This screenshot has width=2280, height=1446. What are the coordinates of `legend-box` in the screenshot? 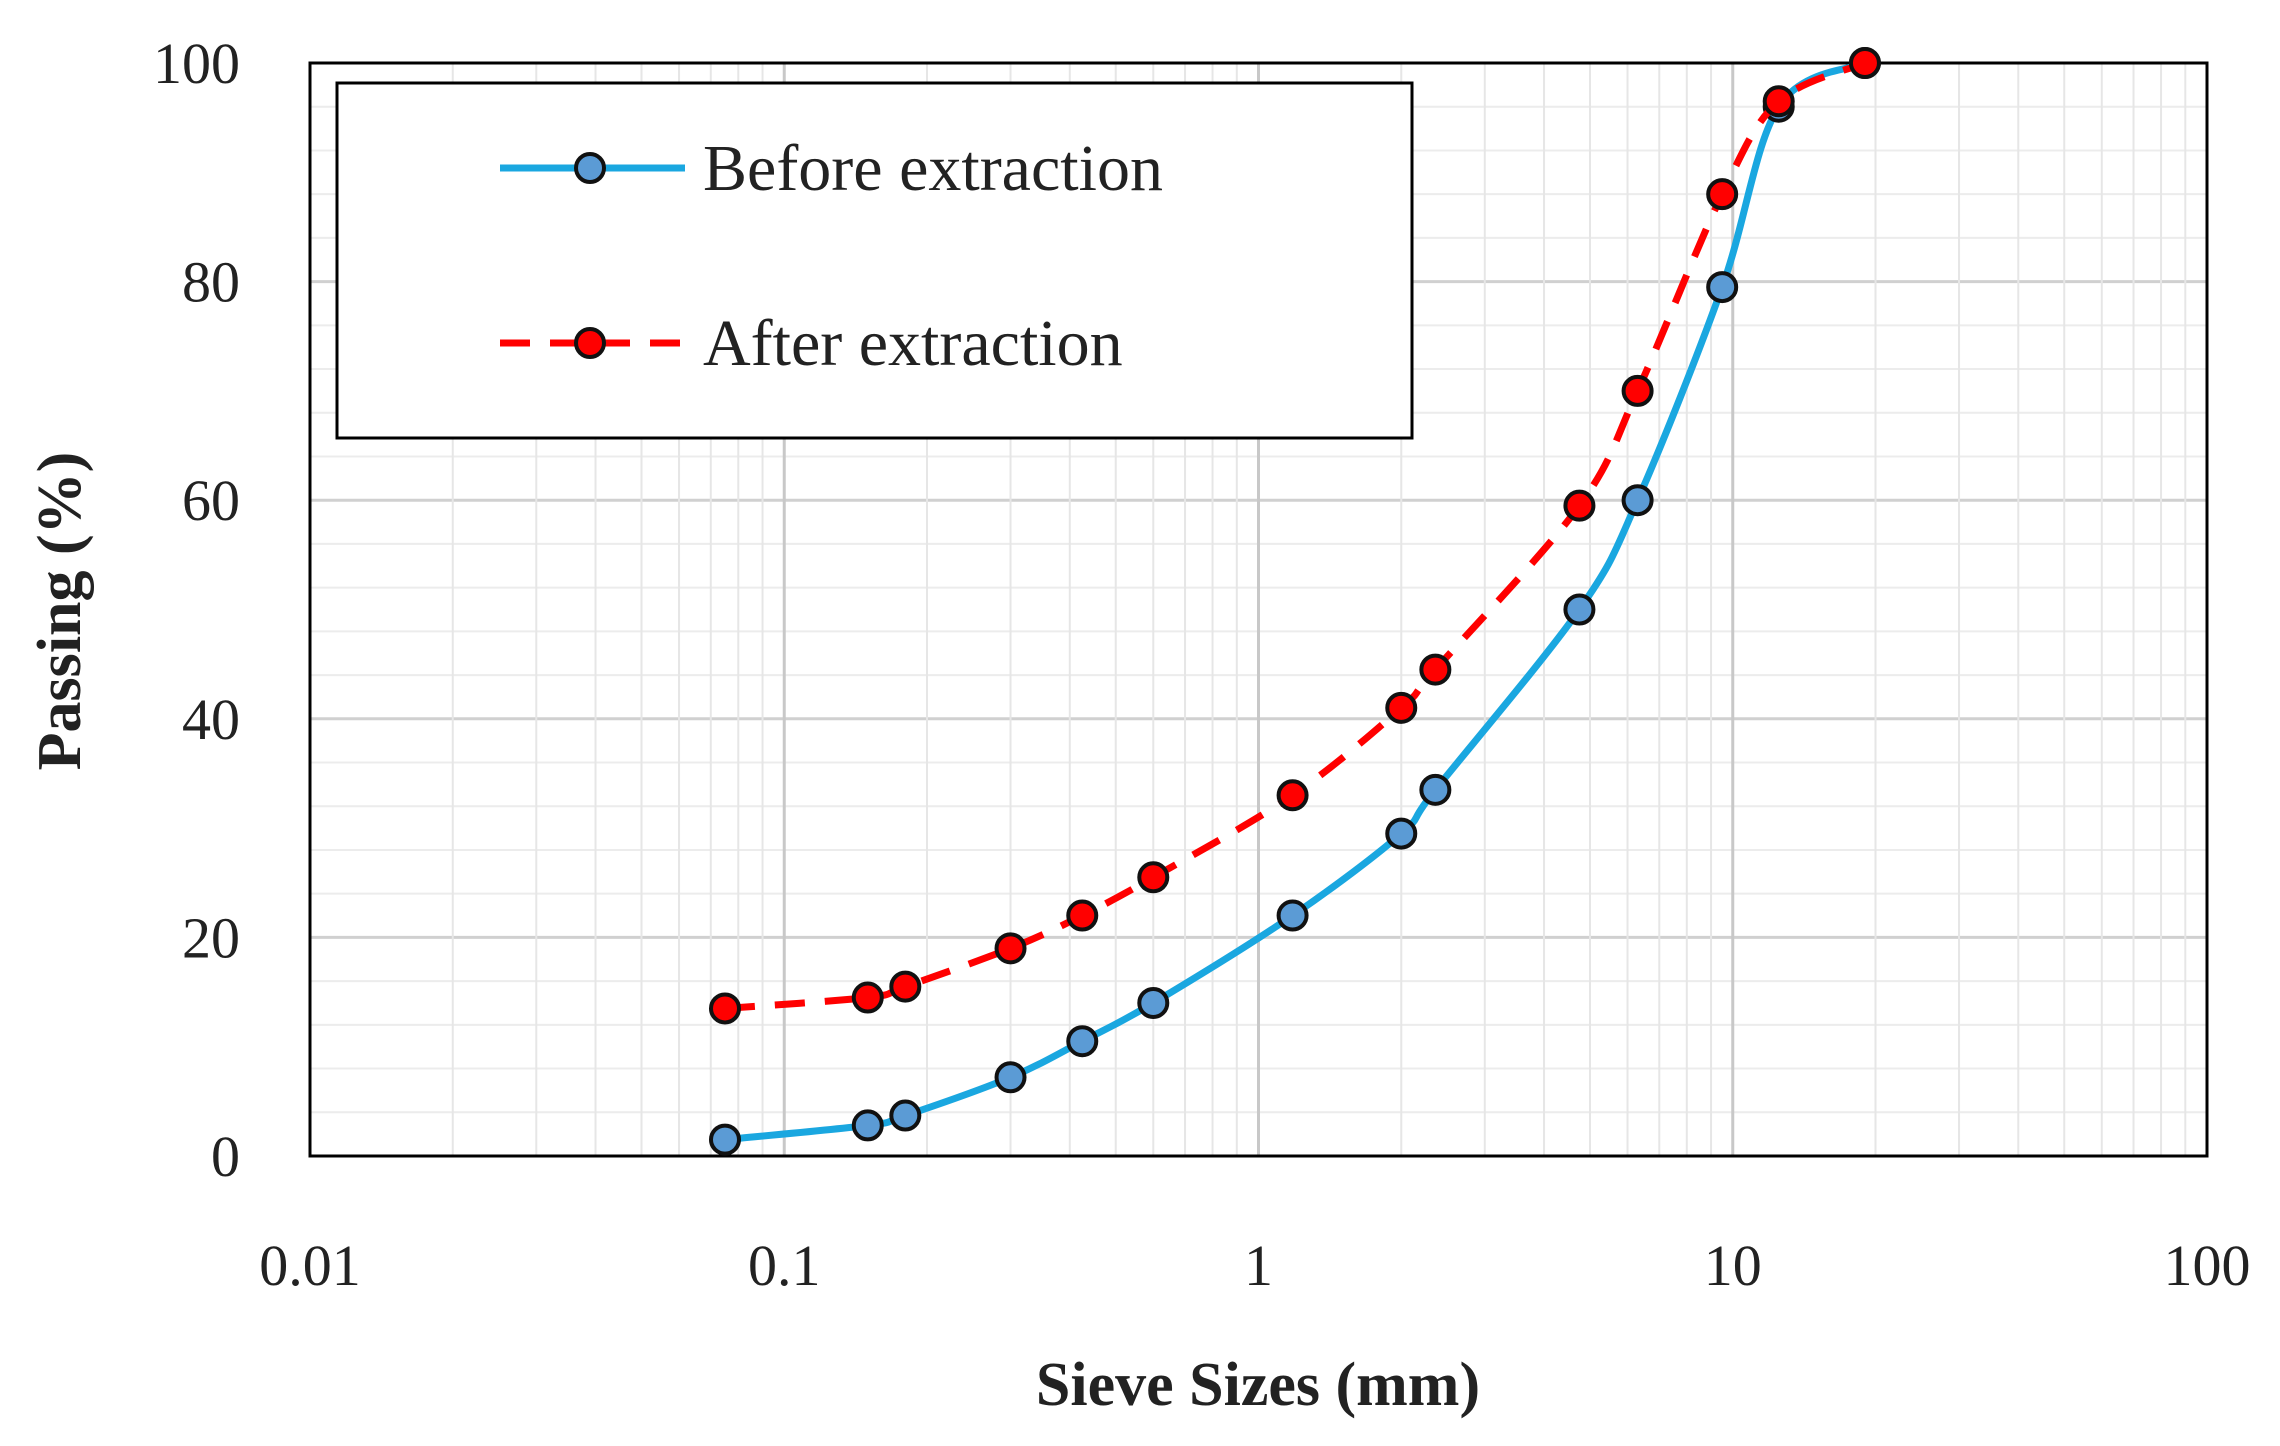 It's located at (874, 260).